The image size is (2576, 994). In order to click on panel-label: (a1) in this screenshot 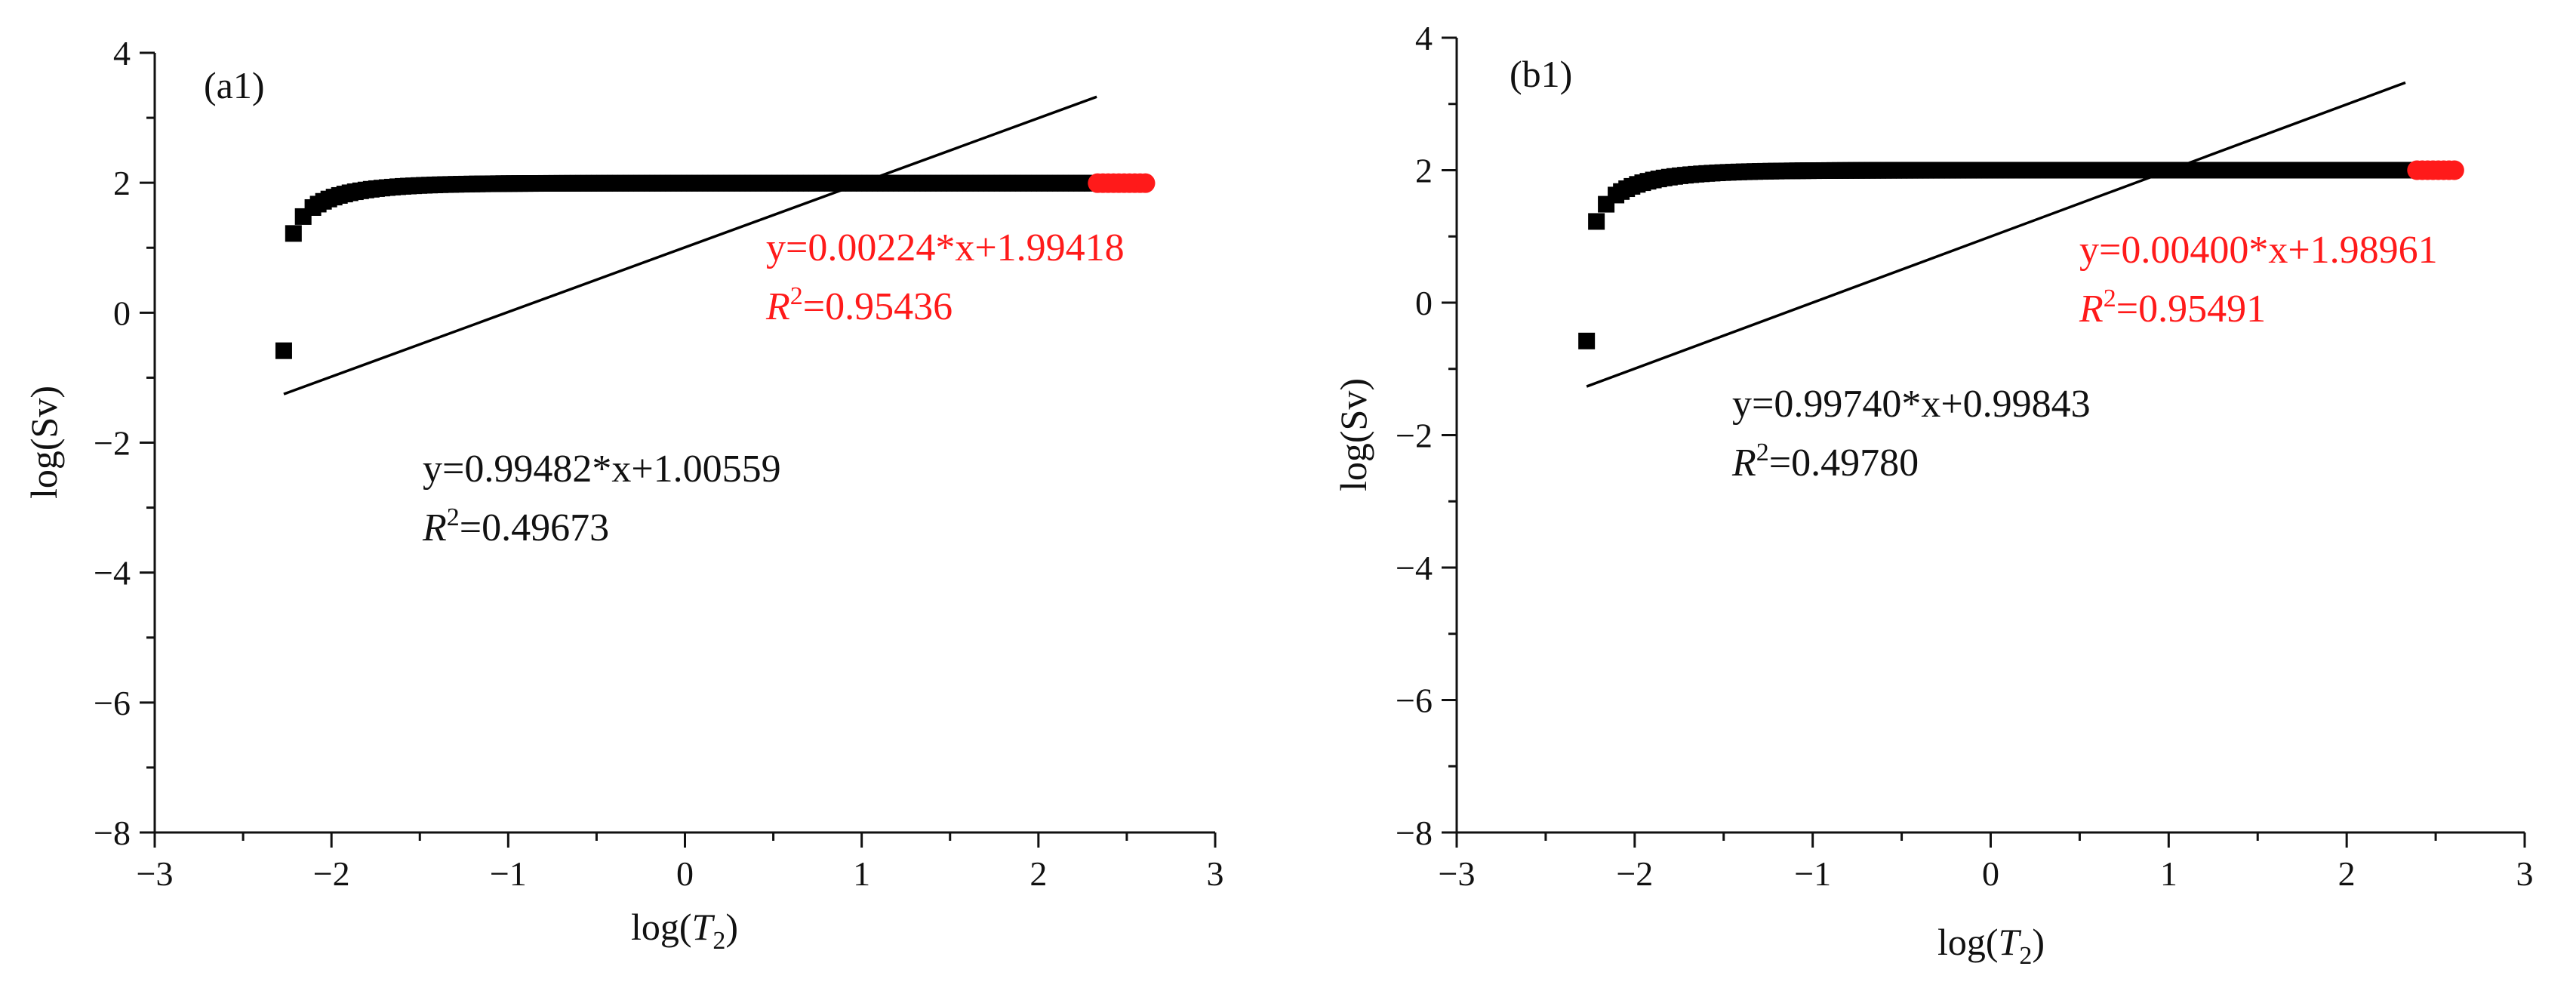, I will do `click(234, 85)`.